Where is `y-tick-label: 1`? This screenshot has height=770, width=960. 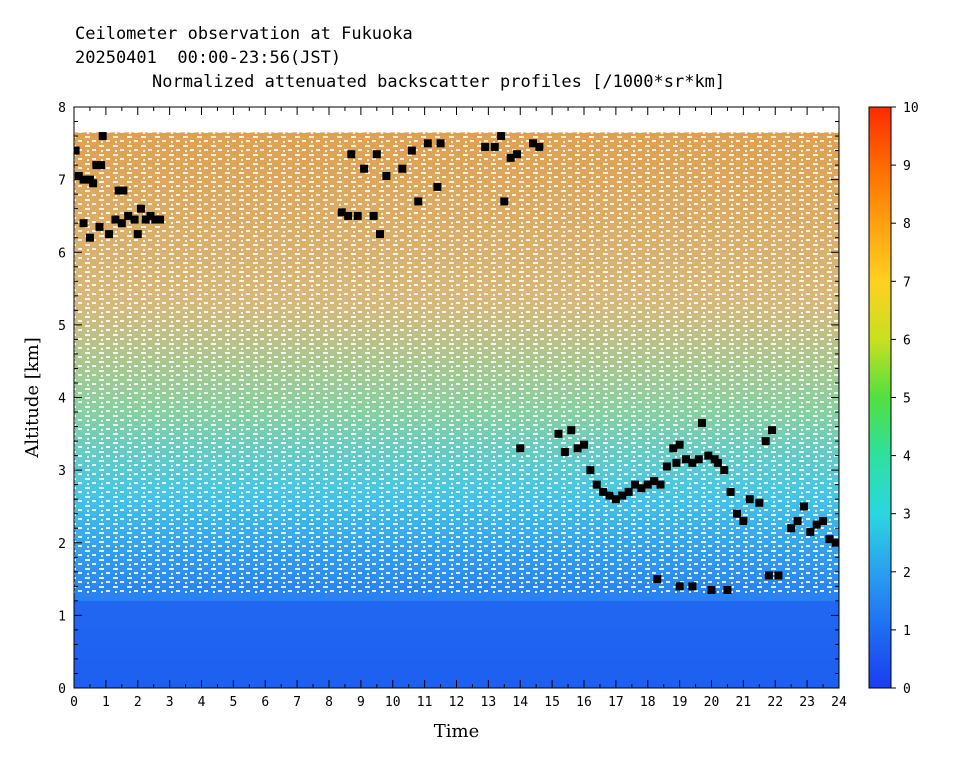
y-tick-label: 1 is located at coordinates (62, 616).